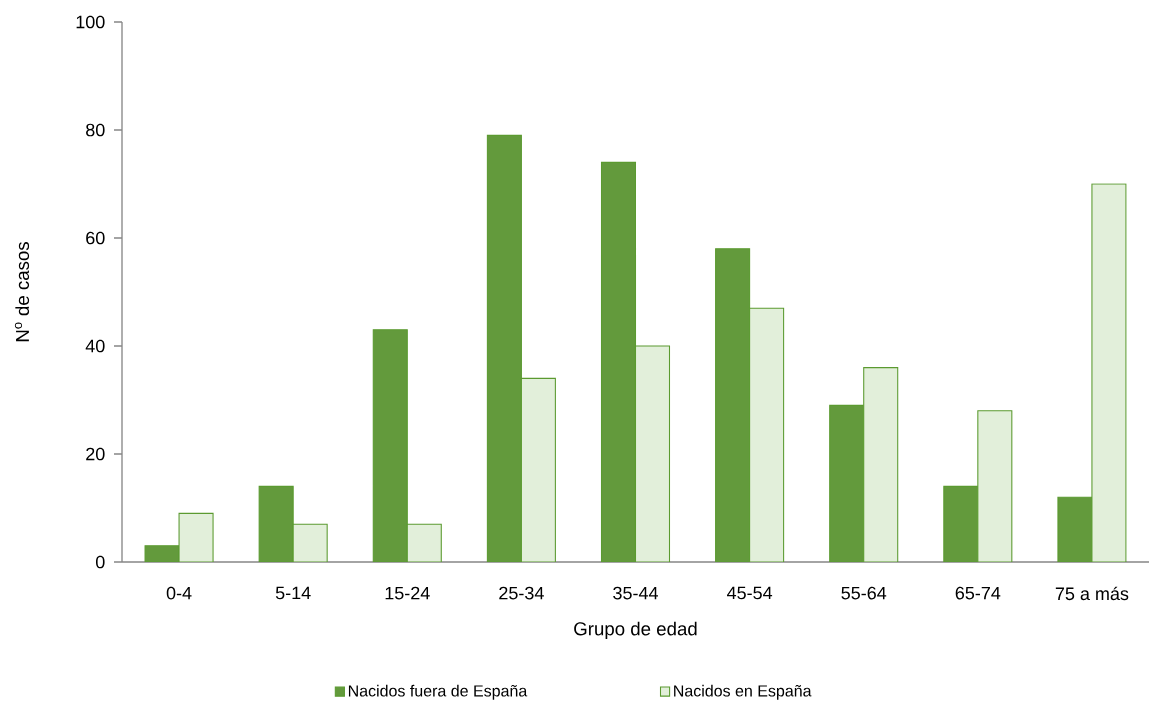 This screenshot has height=714, width=1149. I want to click on y-tick-label: 80, so click(95, 130).